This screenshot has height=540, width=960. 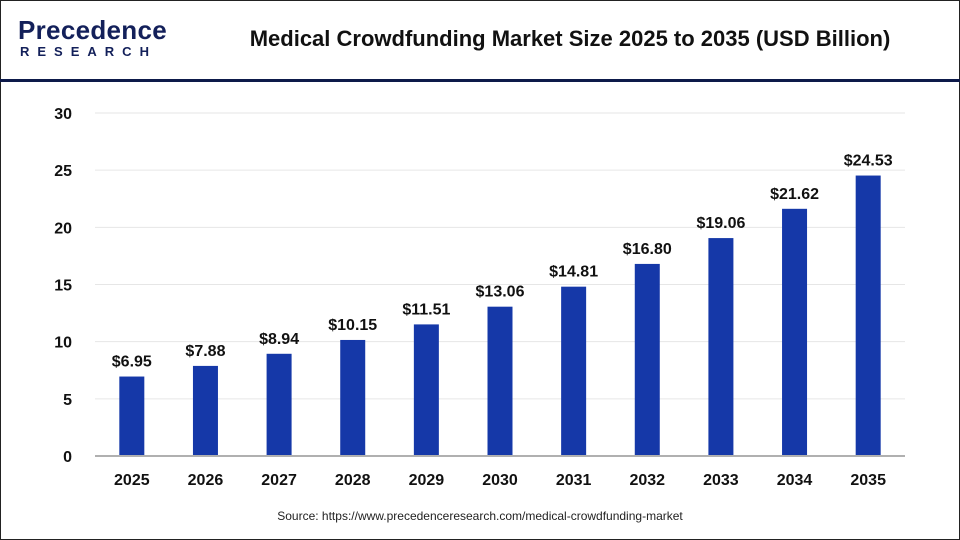 I want to click on precedence-research-logo: Precedence RESEARCH, so click(x=93, y=41).